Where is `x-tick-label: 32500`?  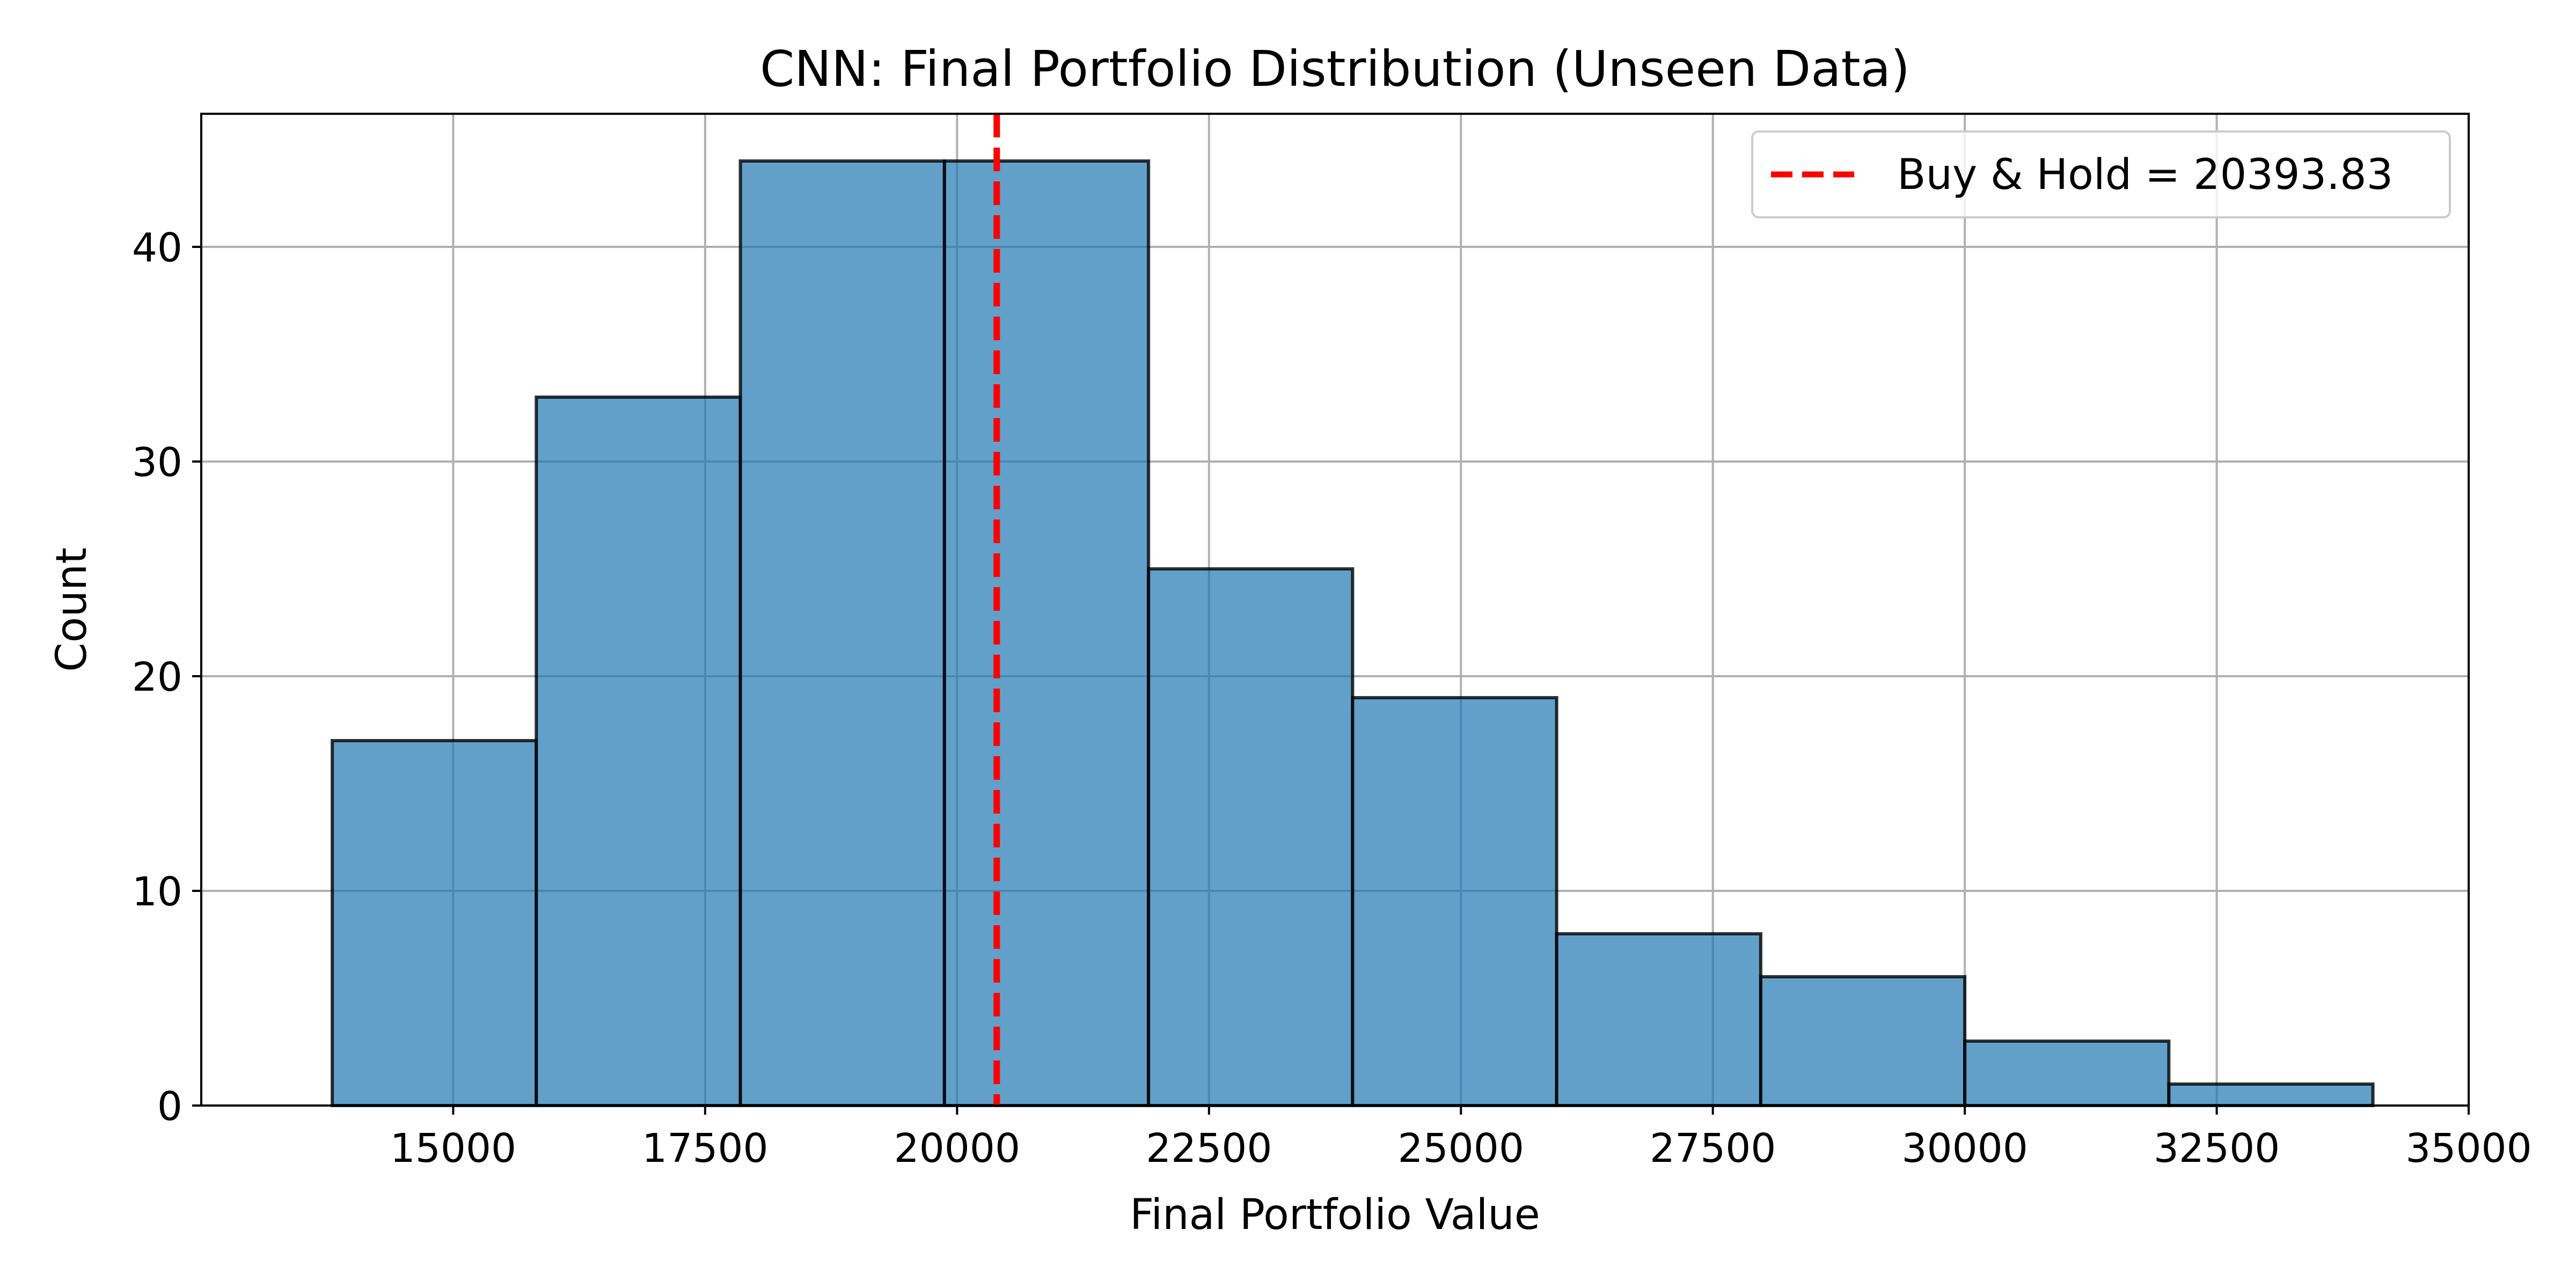
x-tick-label: 32500 is located at coordinates (2217, 1148).